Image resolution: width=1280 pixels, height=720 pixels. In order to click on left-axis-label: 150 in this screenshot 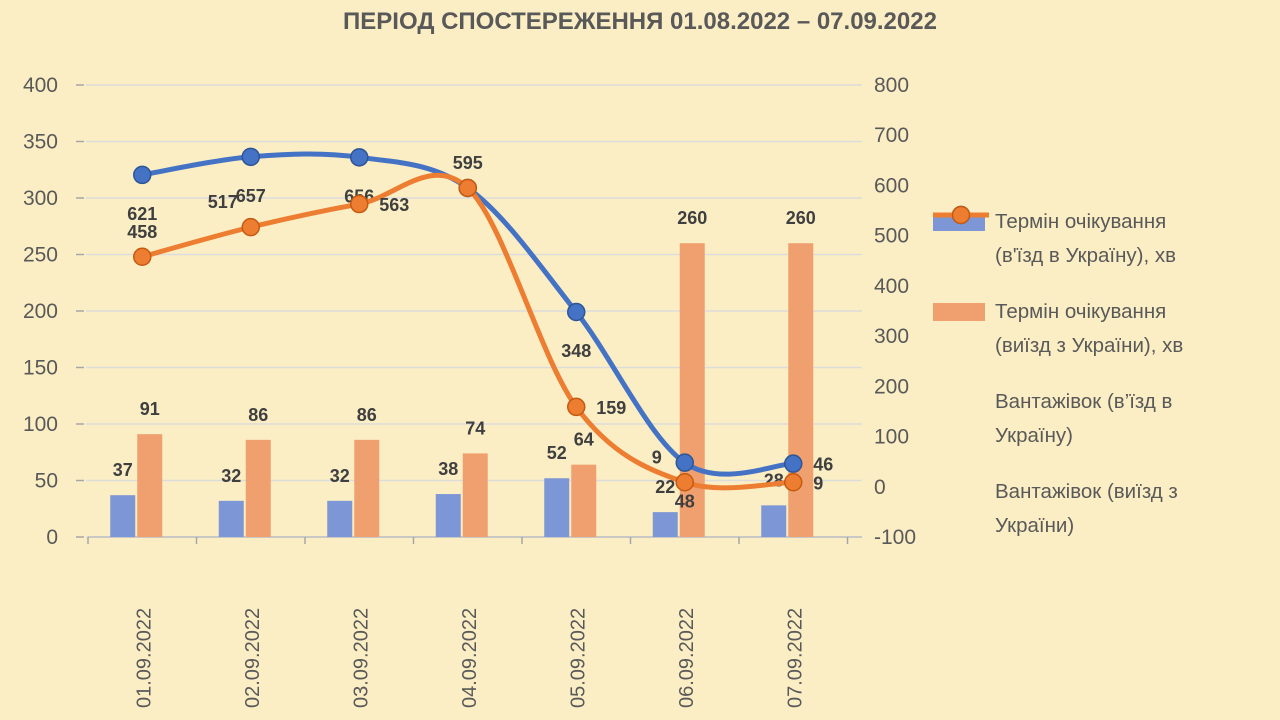, I will do `click(40, 368)`.